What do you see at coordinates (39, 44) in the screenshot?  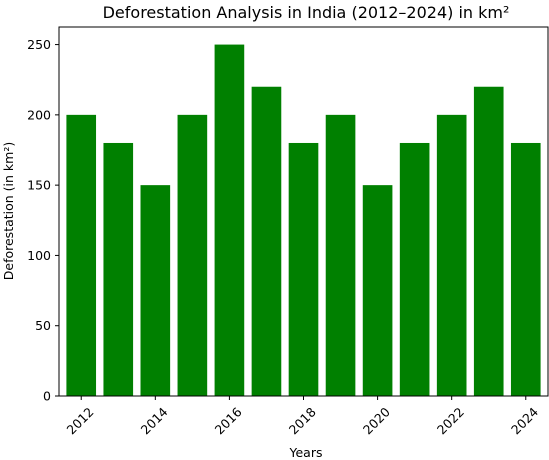 I see `y-tick-label-250: 250` at bounding box center [39, 44].